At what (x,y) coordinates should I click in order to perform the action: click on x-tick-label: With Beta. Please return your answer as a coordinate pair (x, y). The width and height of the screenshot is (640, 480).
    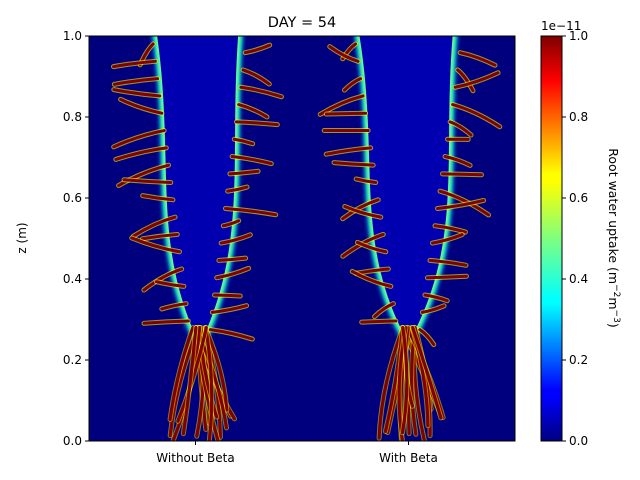
    Looking at the image, I should click on (408, 458).